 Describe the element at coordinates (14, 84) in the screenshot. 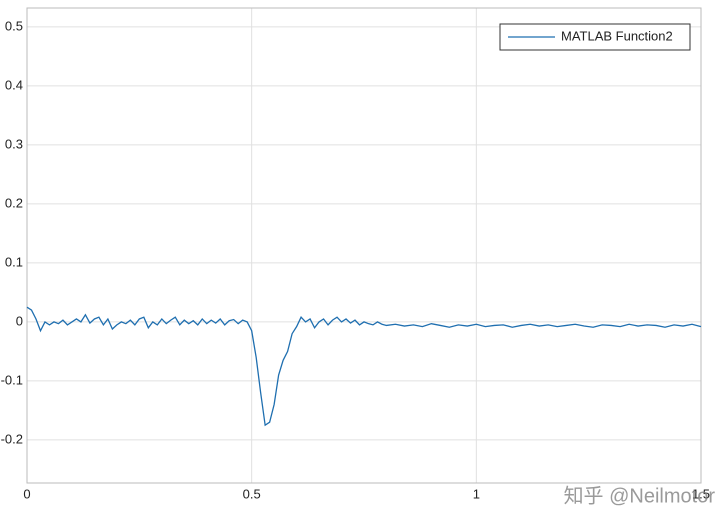

I see `y-tick-label: 0.4` at that location.